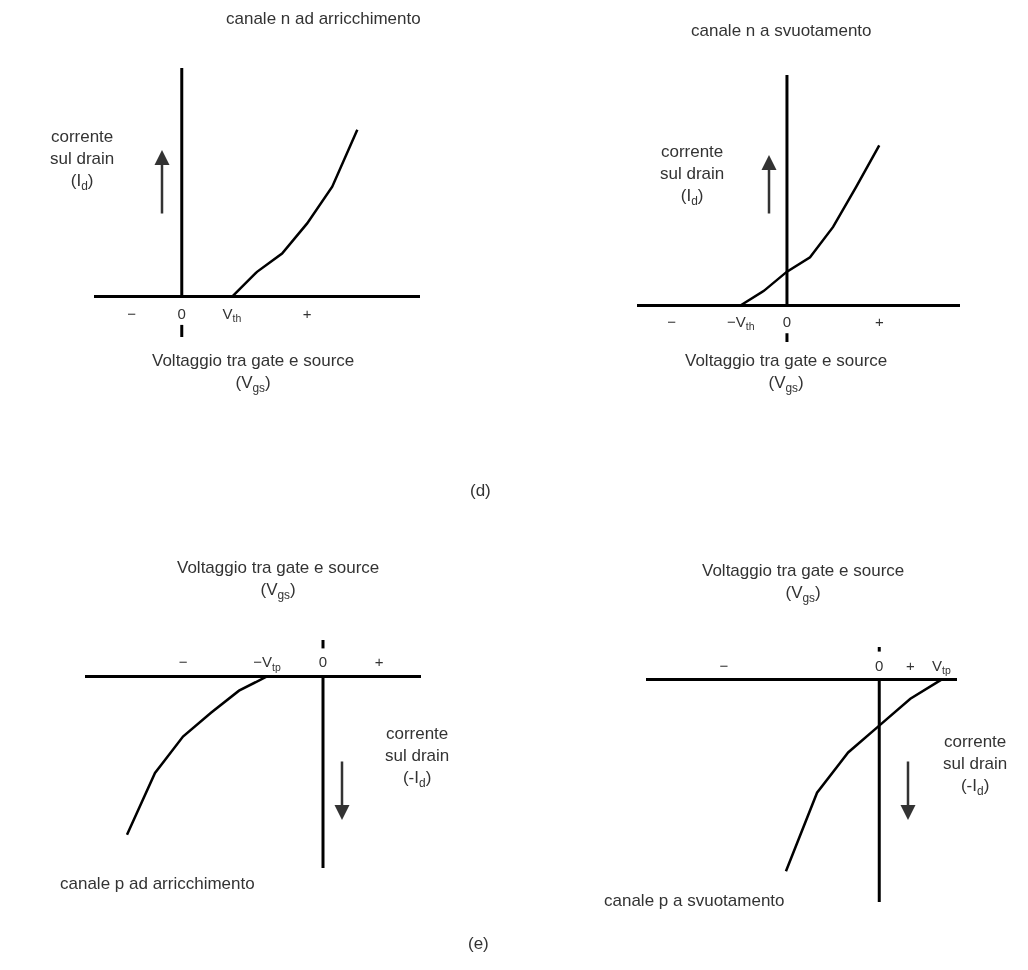 This screenshot has width=1028, height=970. Describe the element at coordinates (480, 490) in the screenshot. I see `text: (d)` at that location.